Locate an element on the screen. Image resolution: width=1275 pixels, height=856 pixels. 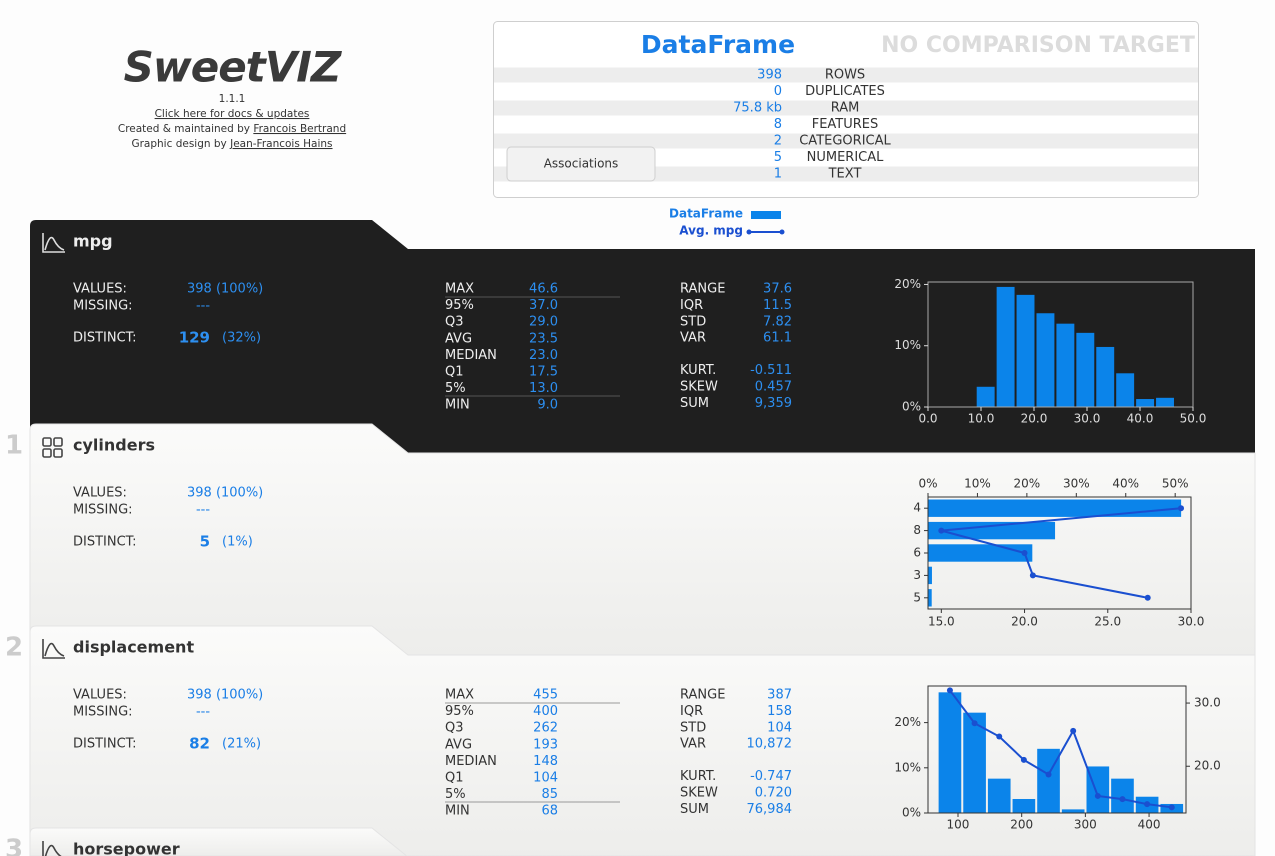
quantile-label: 95% is located at coordinates (459, 711).